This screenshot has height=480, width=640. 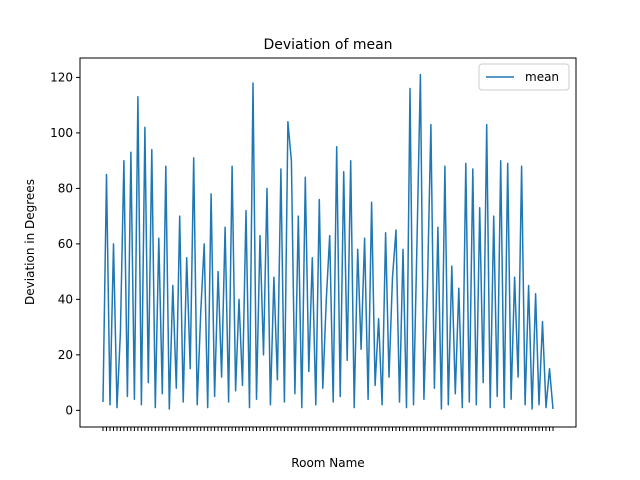 I want to click on y-tick-label: 0, so click(x=69, y=410).